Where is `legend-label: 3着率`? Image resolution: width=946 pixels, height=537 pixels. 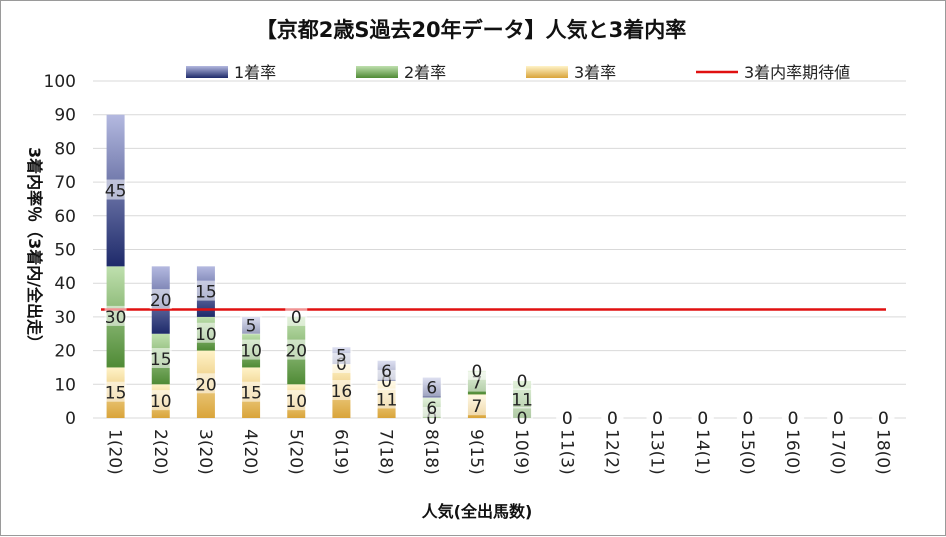 legend-label: 3着率 is located at coordinates (595, 72).